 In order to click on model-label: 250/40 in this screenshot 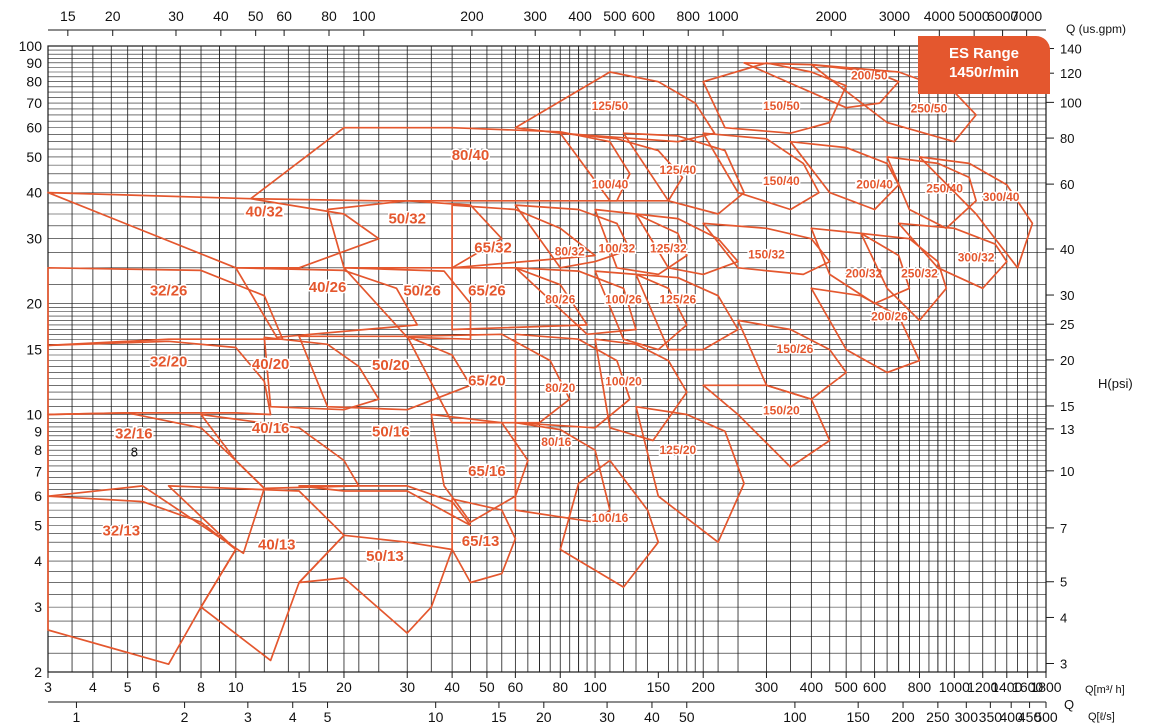, I will do `click(944, 189)`.